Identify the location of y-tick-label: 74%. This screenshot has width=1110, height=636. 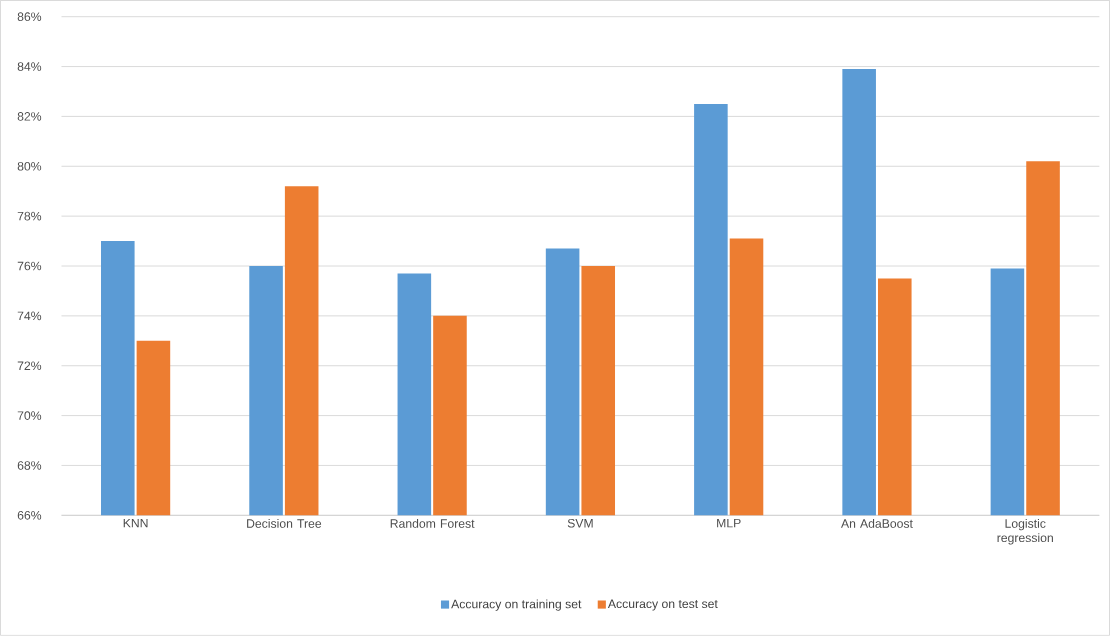
(29, 316).